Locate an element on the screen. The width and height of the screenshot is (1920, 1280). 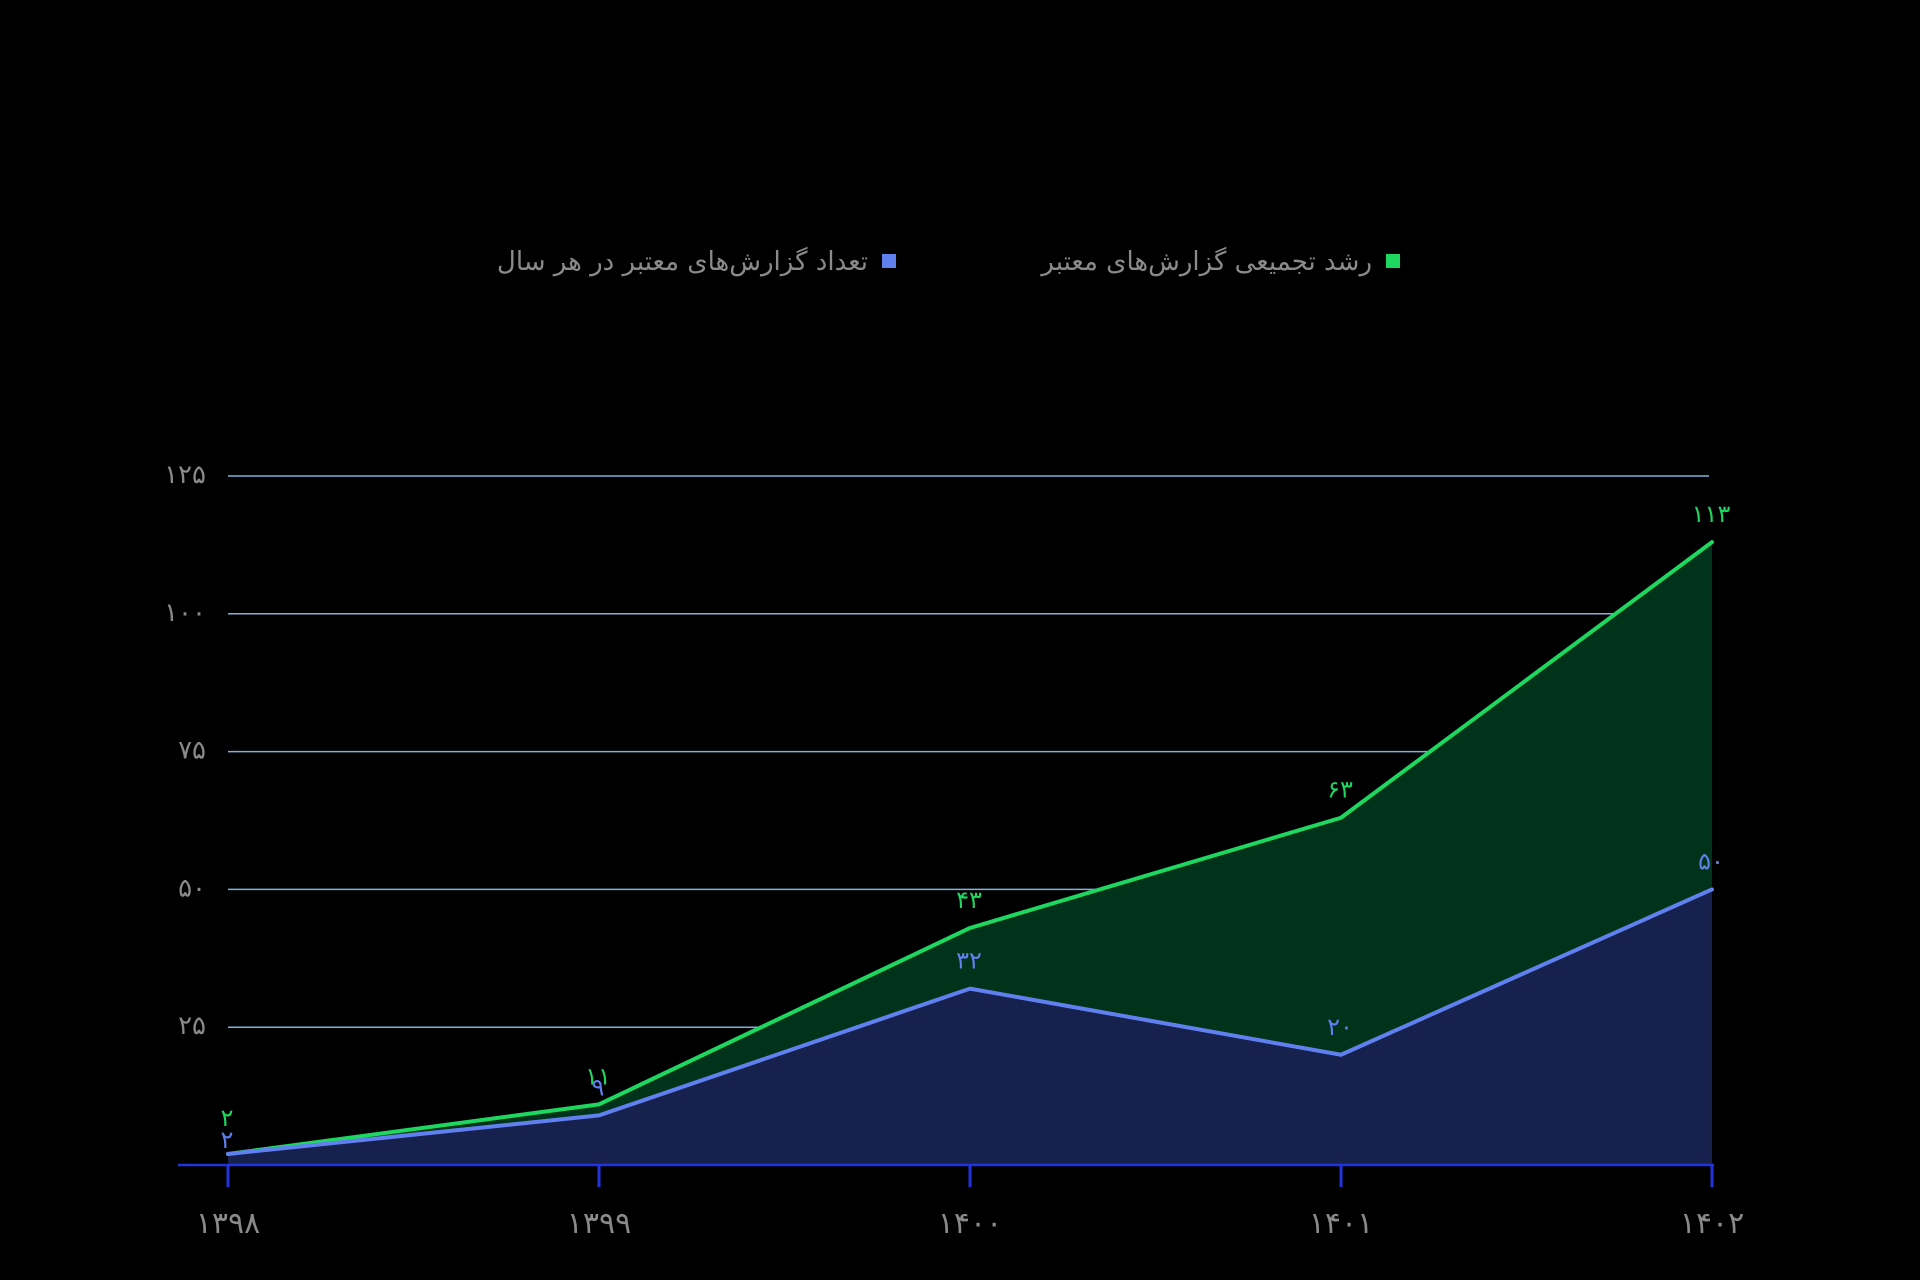
y-tick-label: ۷۵ is located at coordinates (192, 751).